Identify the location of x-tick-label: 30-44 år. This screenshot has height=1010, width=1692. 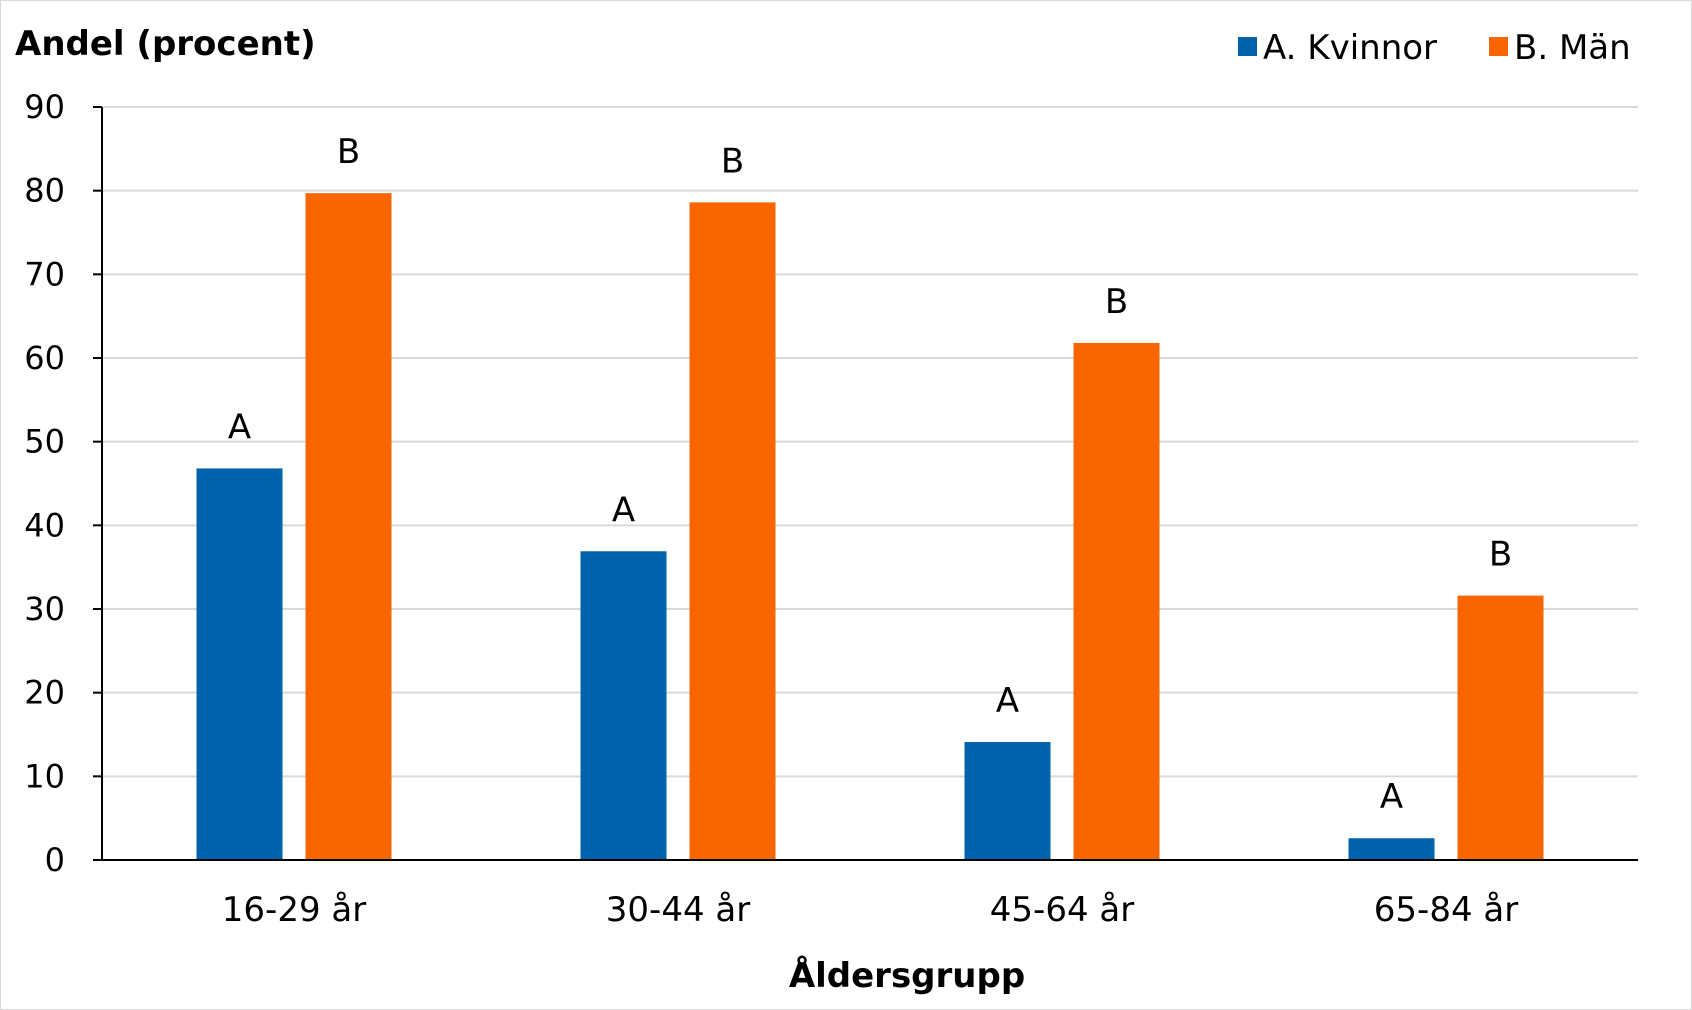
(678, 910).